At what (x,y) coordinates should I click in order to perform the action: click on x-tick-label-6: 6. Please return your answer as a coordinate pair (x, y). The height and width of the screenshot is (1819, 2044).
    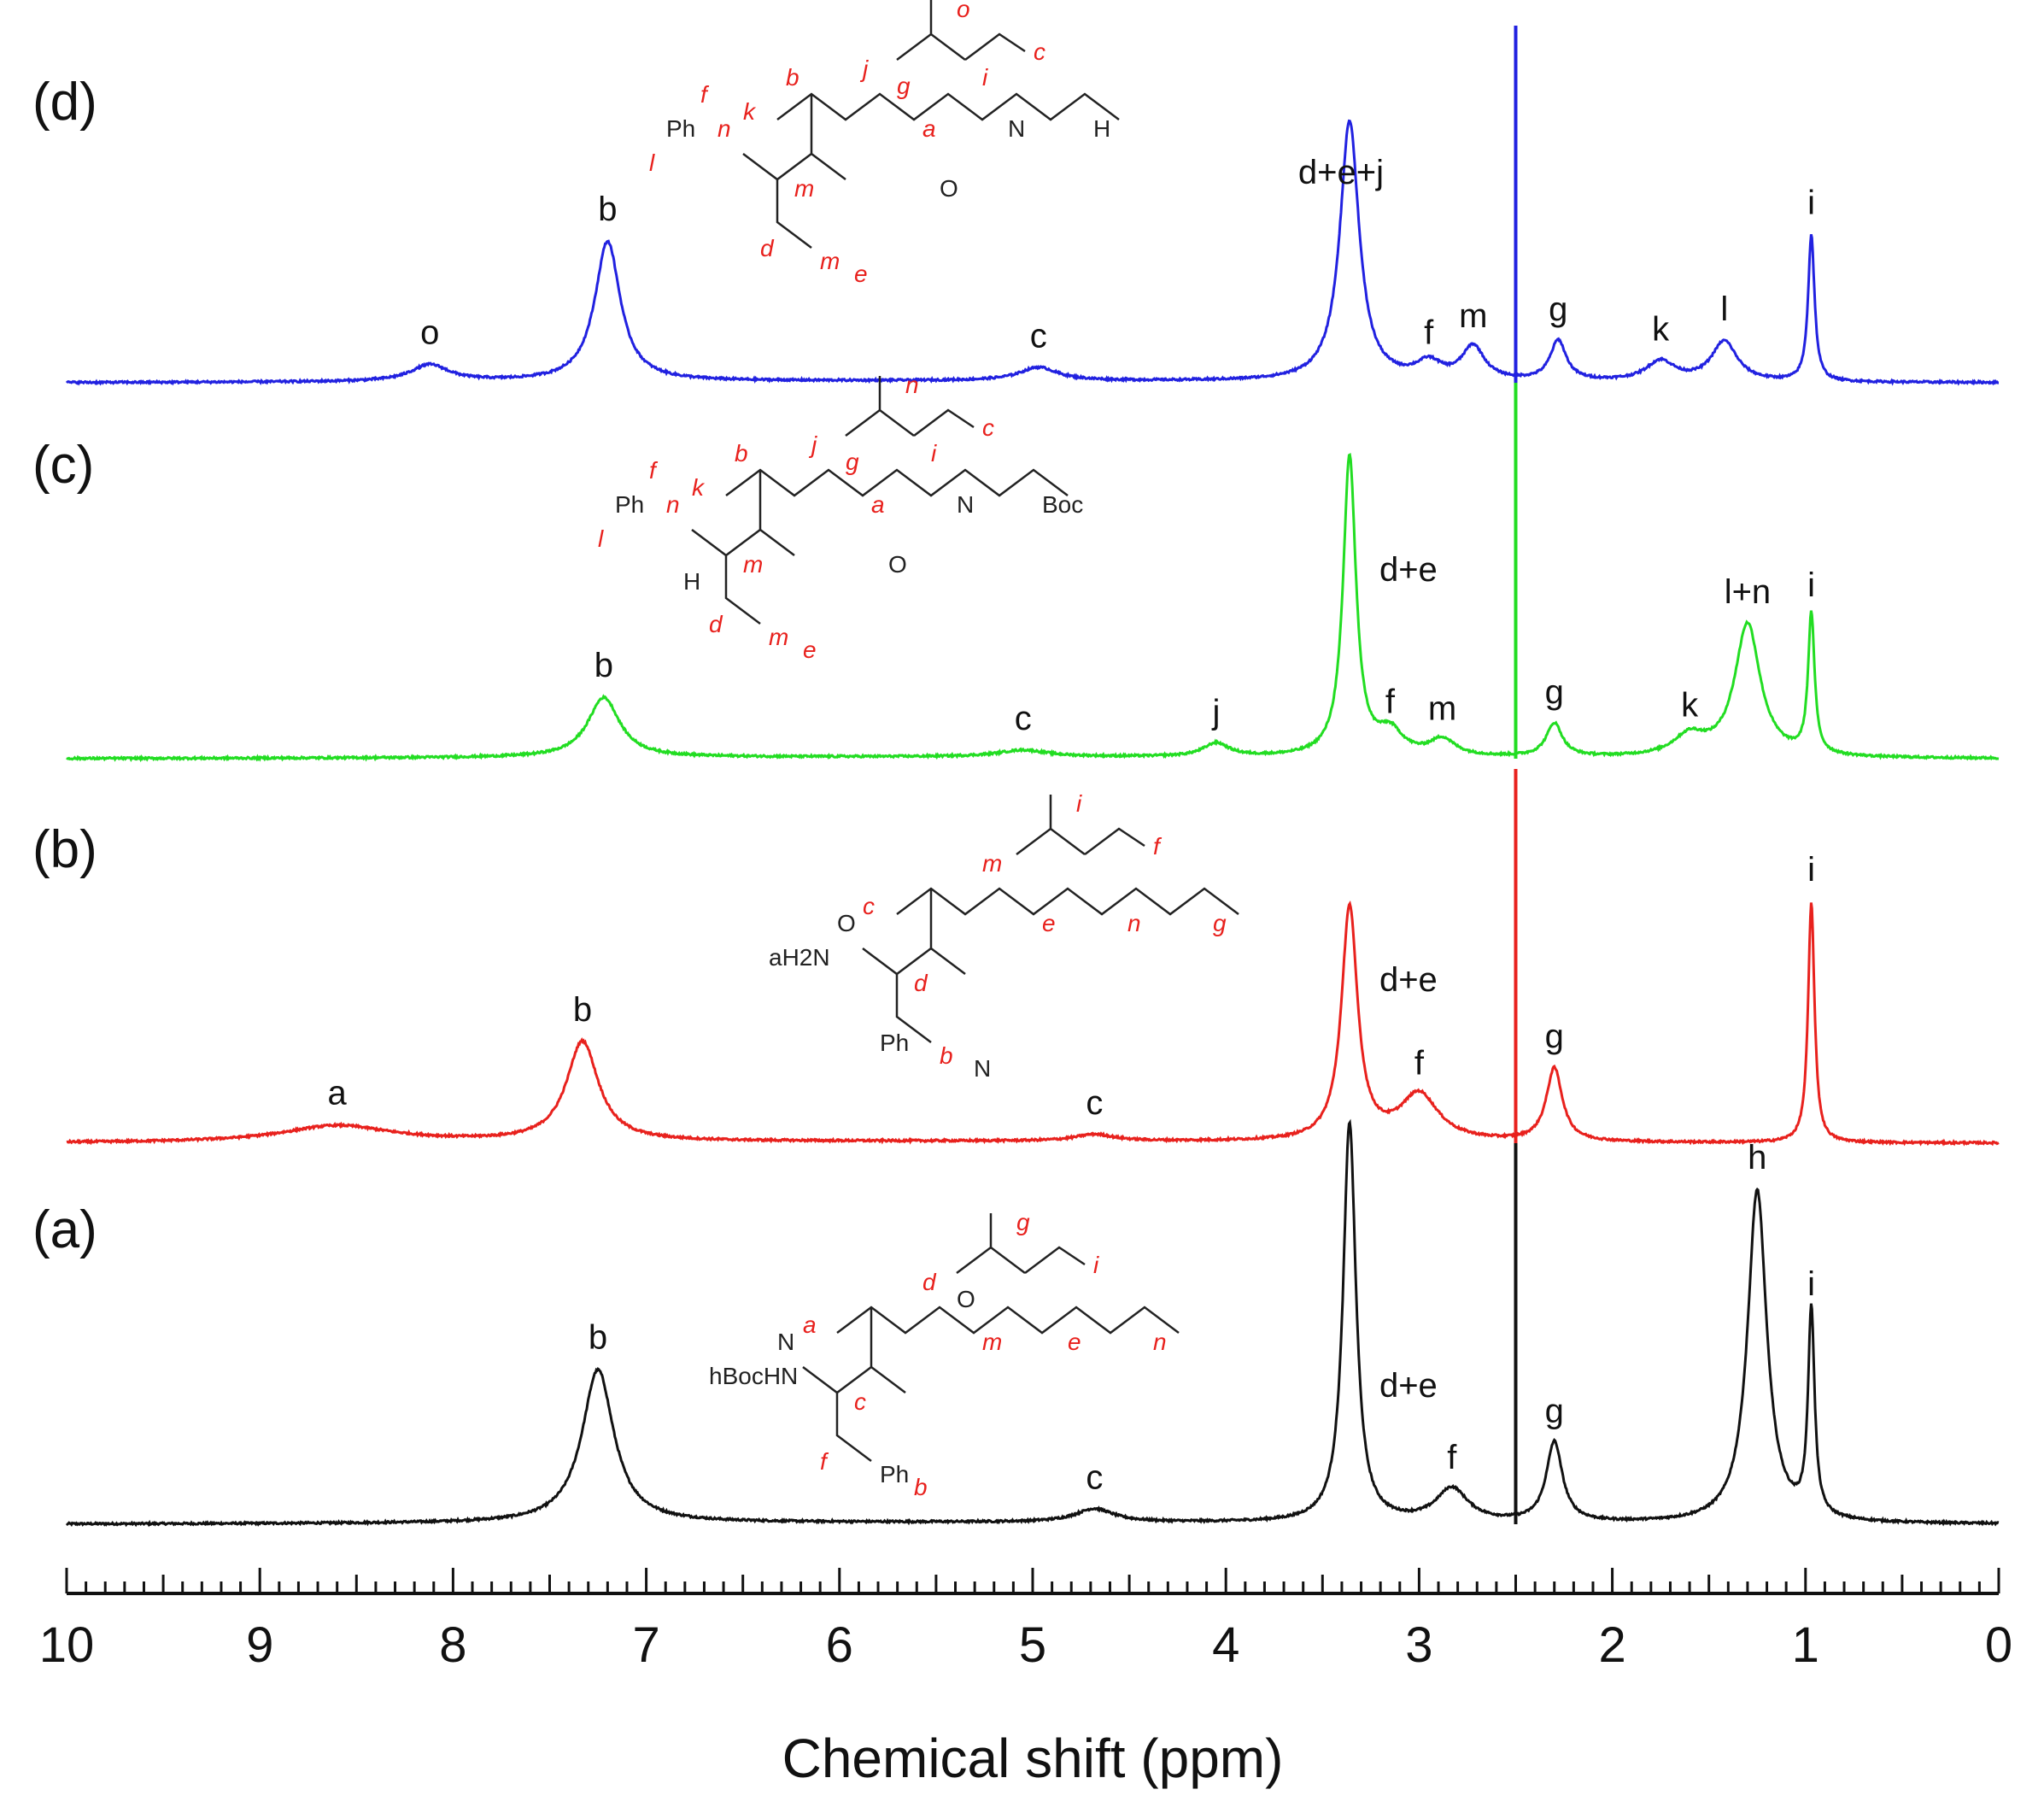
    Looking at the image, I should click on (839, 1645).